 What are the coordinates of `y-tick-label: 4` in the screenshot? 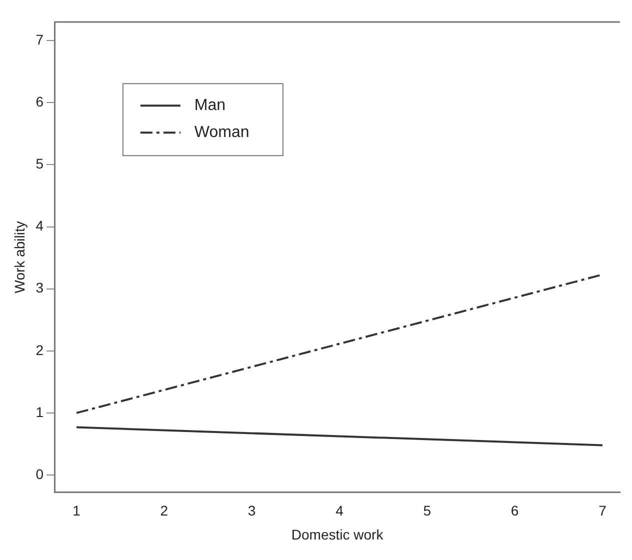 It's located at (40, 226).